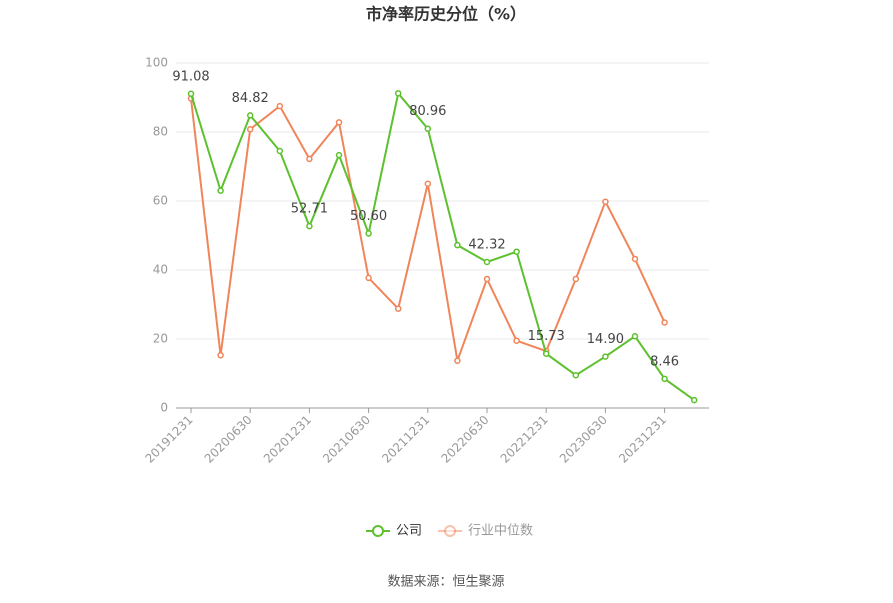  What do you see at coordinates (409, 531) in the screenshot?
I see `legend-label: 公司` at bounding box center [409, 531].